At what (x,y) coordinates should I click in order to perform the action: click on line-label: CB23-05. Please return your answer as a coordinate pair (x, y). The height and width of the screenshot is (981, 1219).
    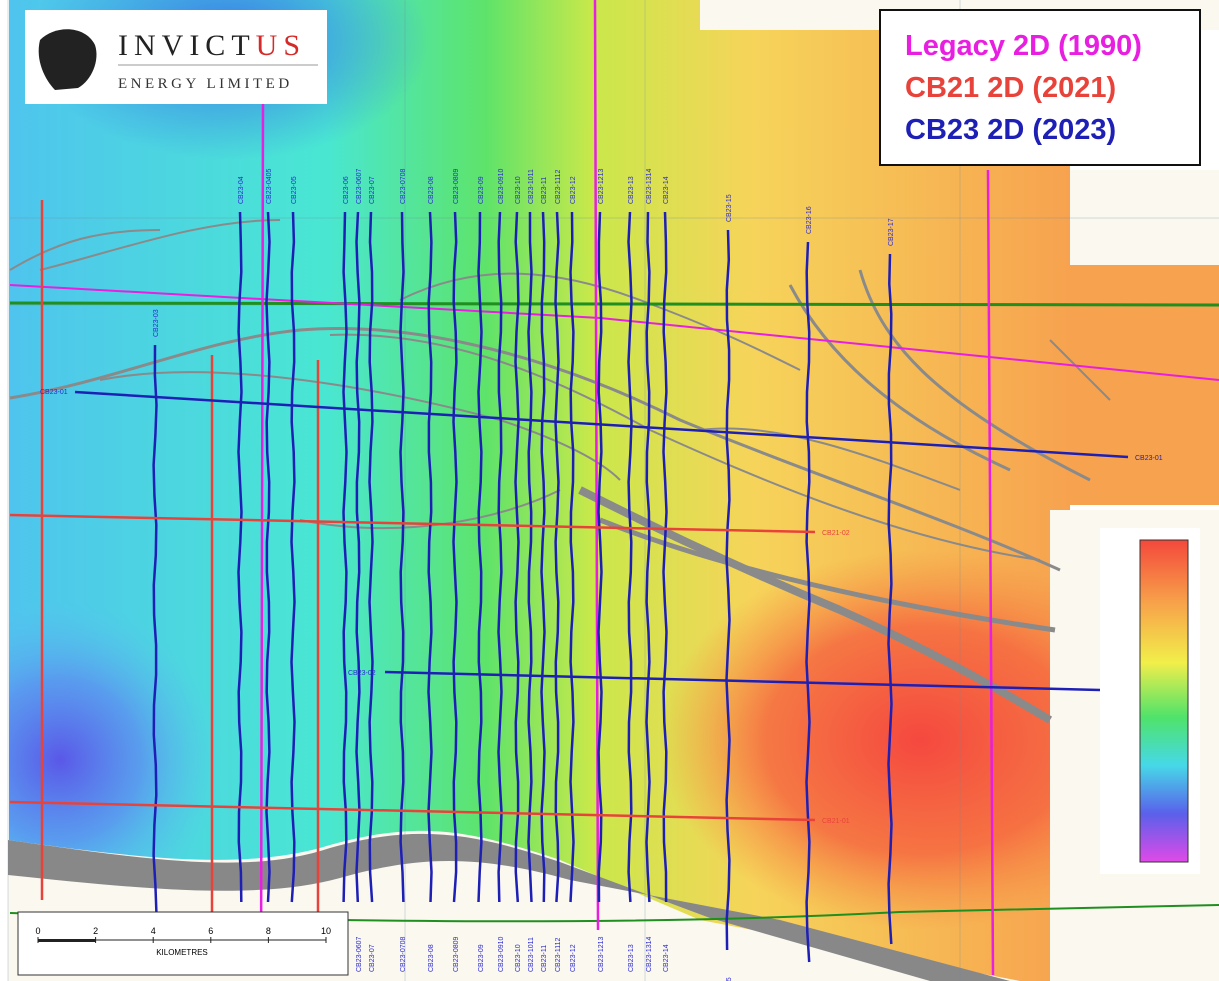
    Looking at the image, I should click on (294, 190).